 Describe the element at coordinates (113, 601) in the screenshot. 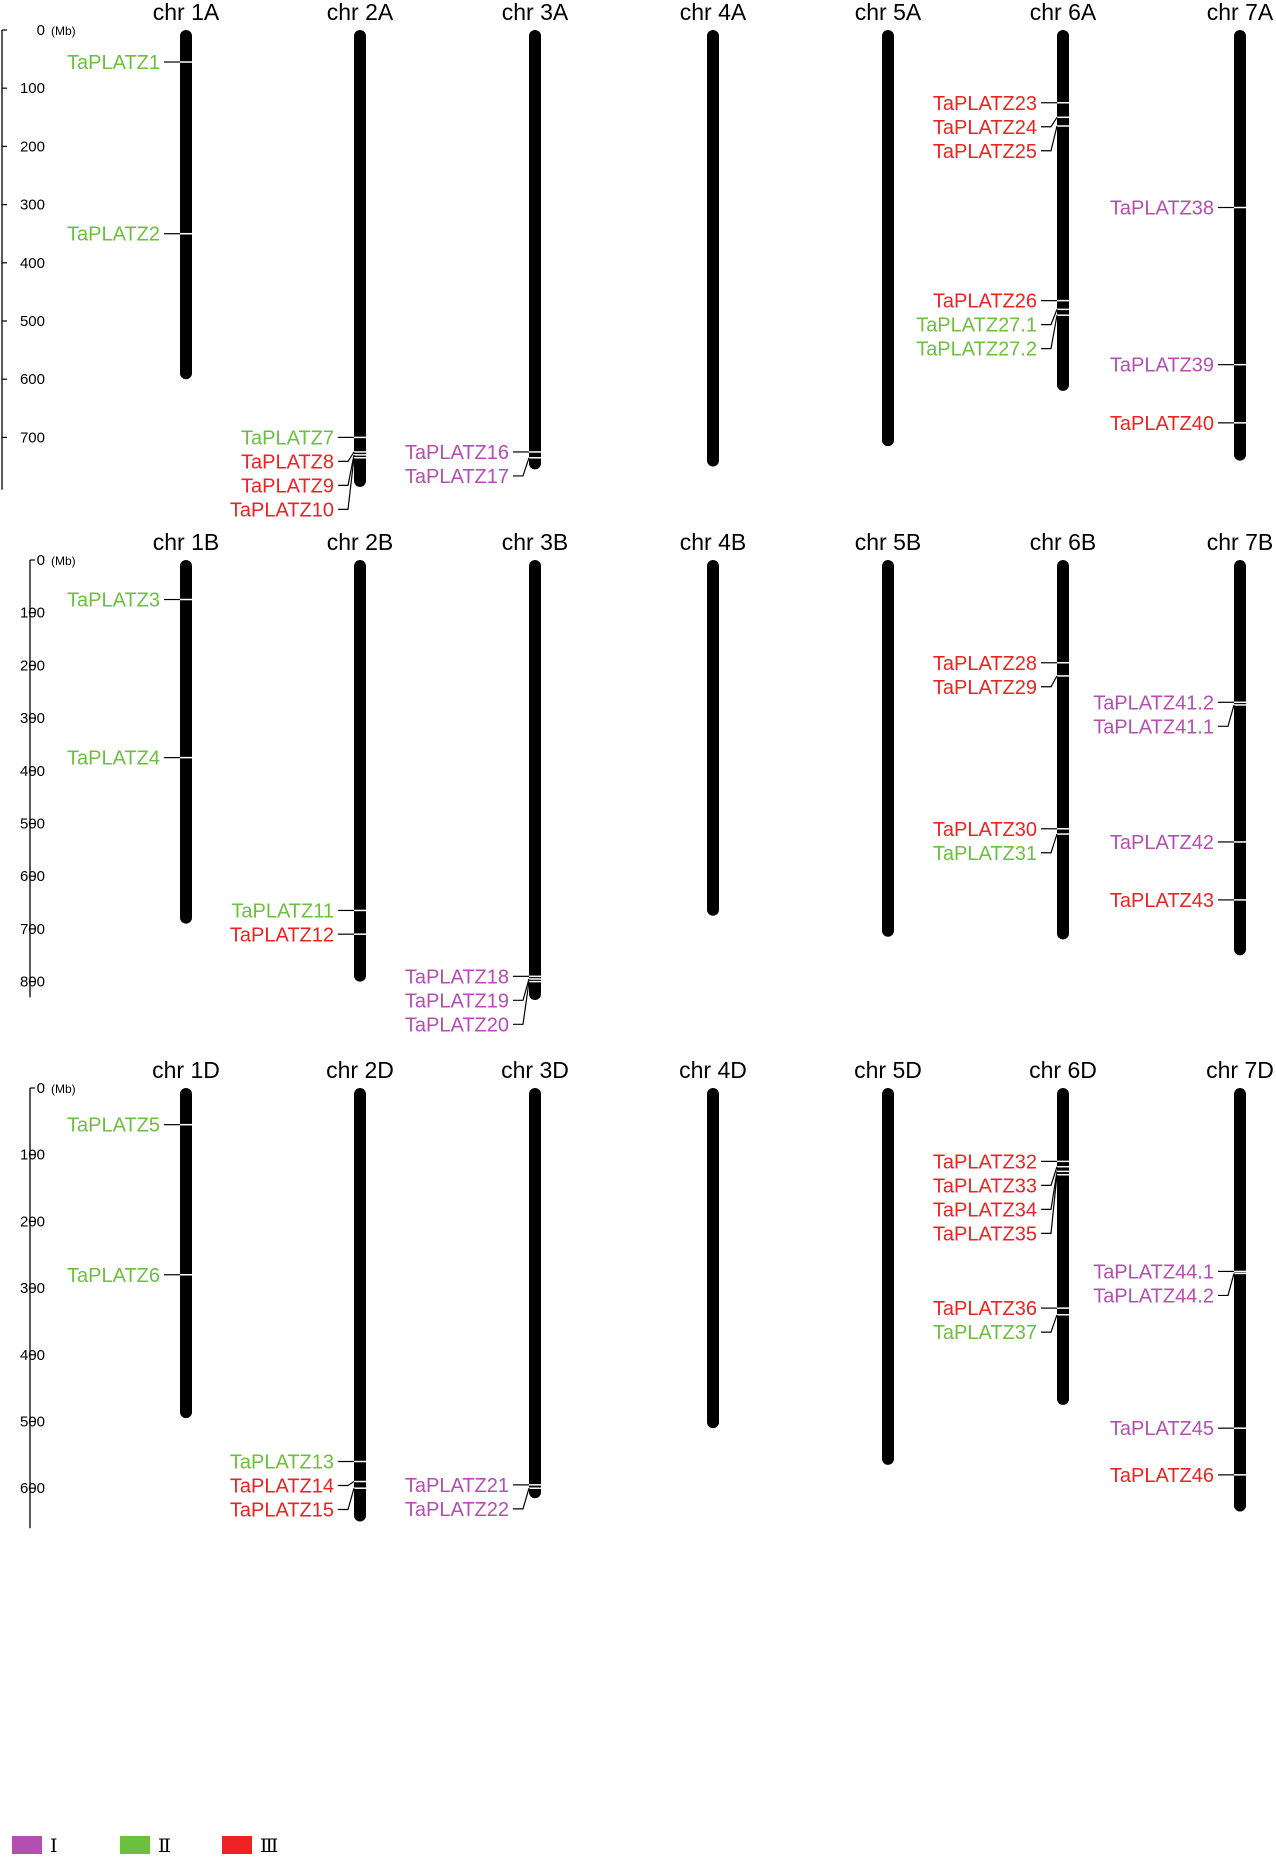

I see `gene-label: TaPLATZ3` at that location.